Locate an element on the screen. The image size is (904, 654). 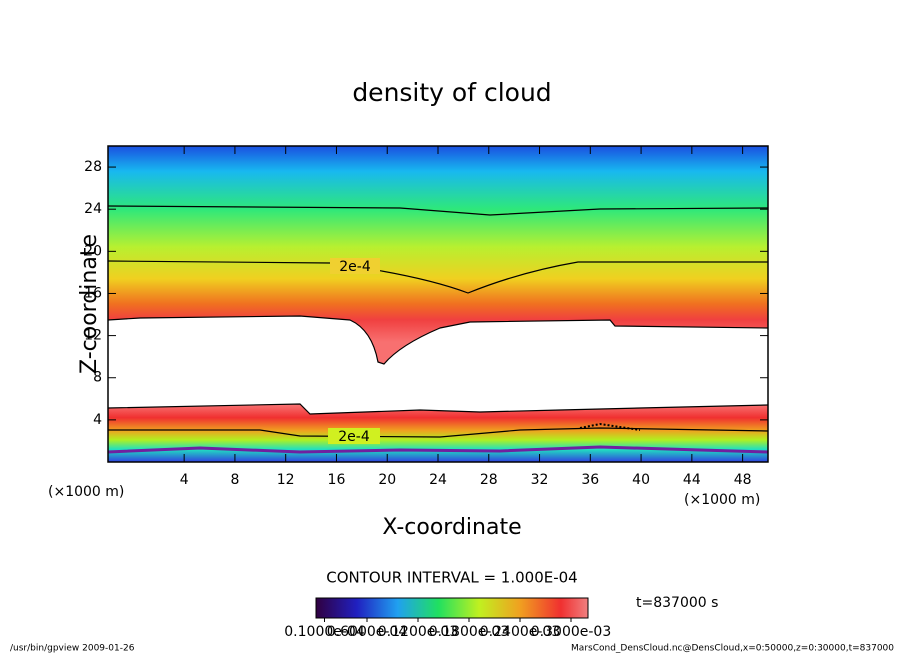
colorbar-tick-label: 0.1800e-03 is located at coordinates (469, 632).